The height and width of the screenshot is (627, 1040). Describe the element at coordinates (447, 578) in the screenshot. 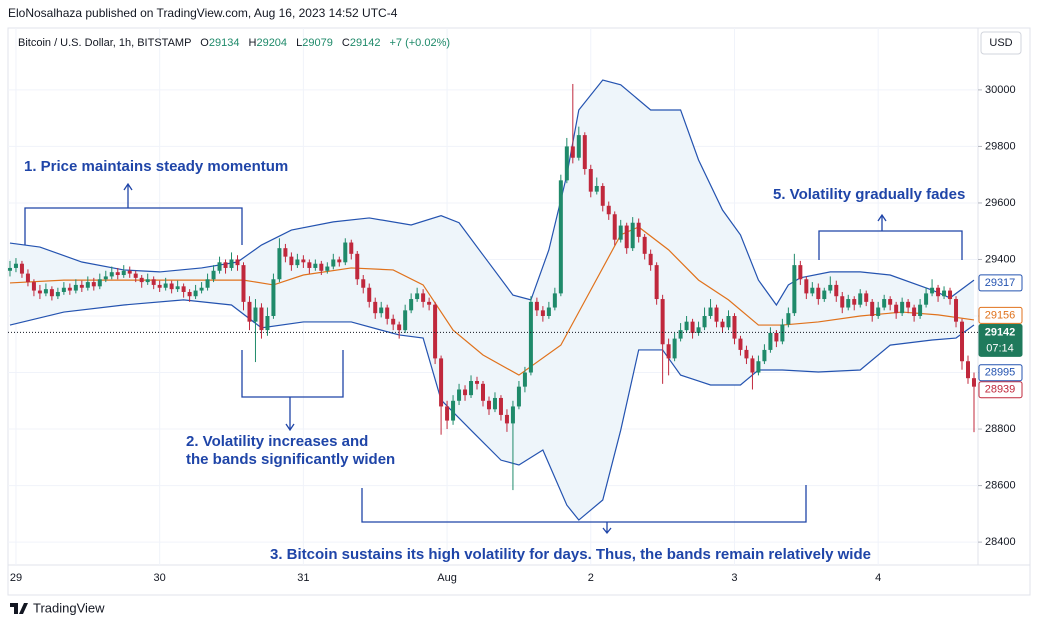

I see `x-tick-label: Aug` at that location.